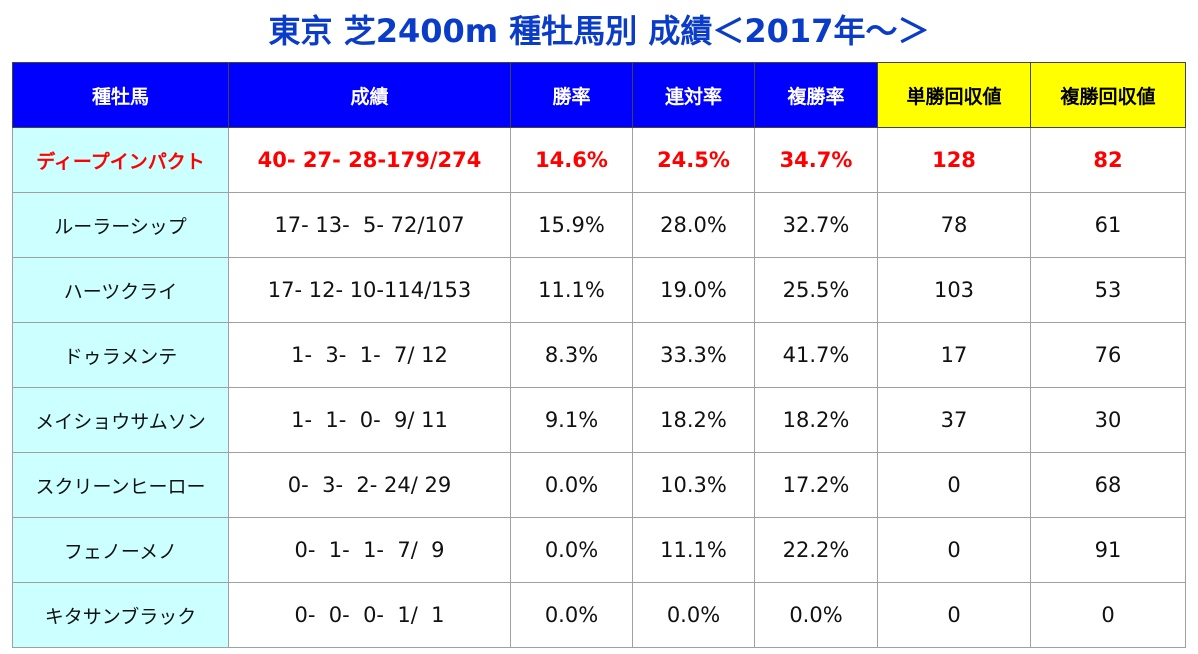 This screenshot has height=654, width=1198. I want to click on cell: 1- 1- 0- 9/ 11, so click(369, 420).